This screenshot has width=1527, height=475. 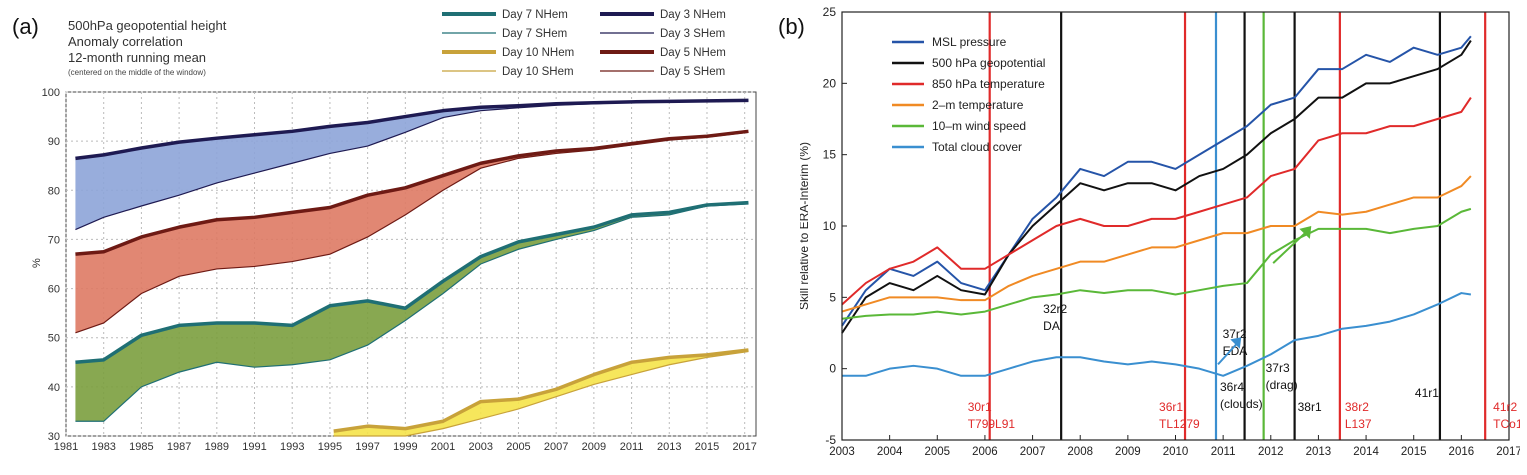 I want to click on panel-b-event-label: 37r3, so click(x=1278, y=368).